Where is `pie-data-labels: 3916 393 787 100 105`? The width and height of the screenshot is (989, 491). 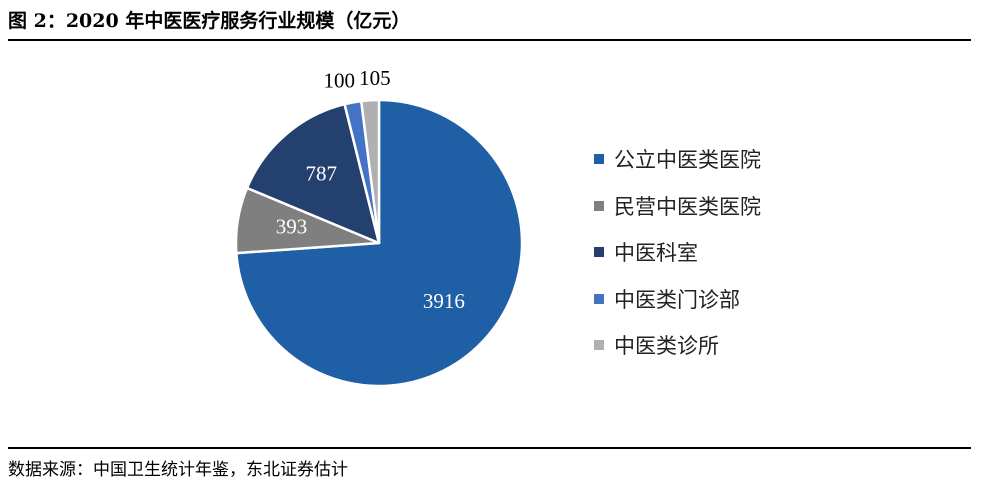 pie-data-labels: 3916 393 787 100 105 is located at coordinates (370, 189).